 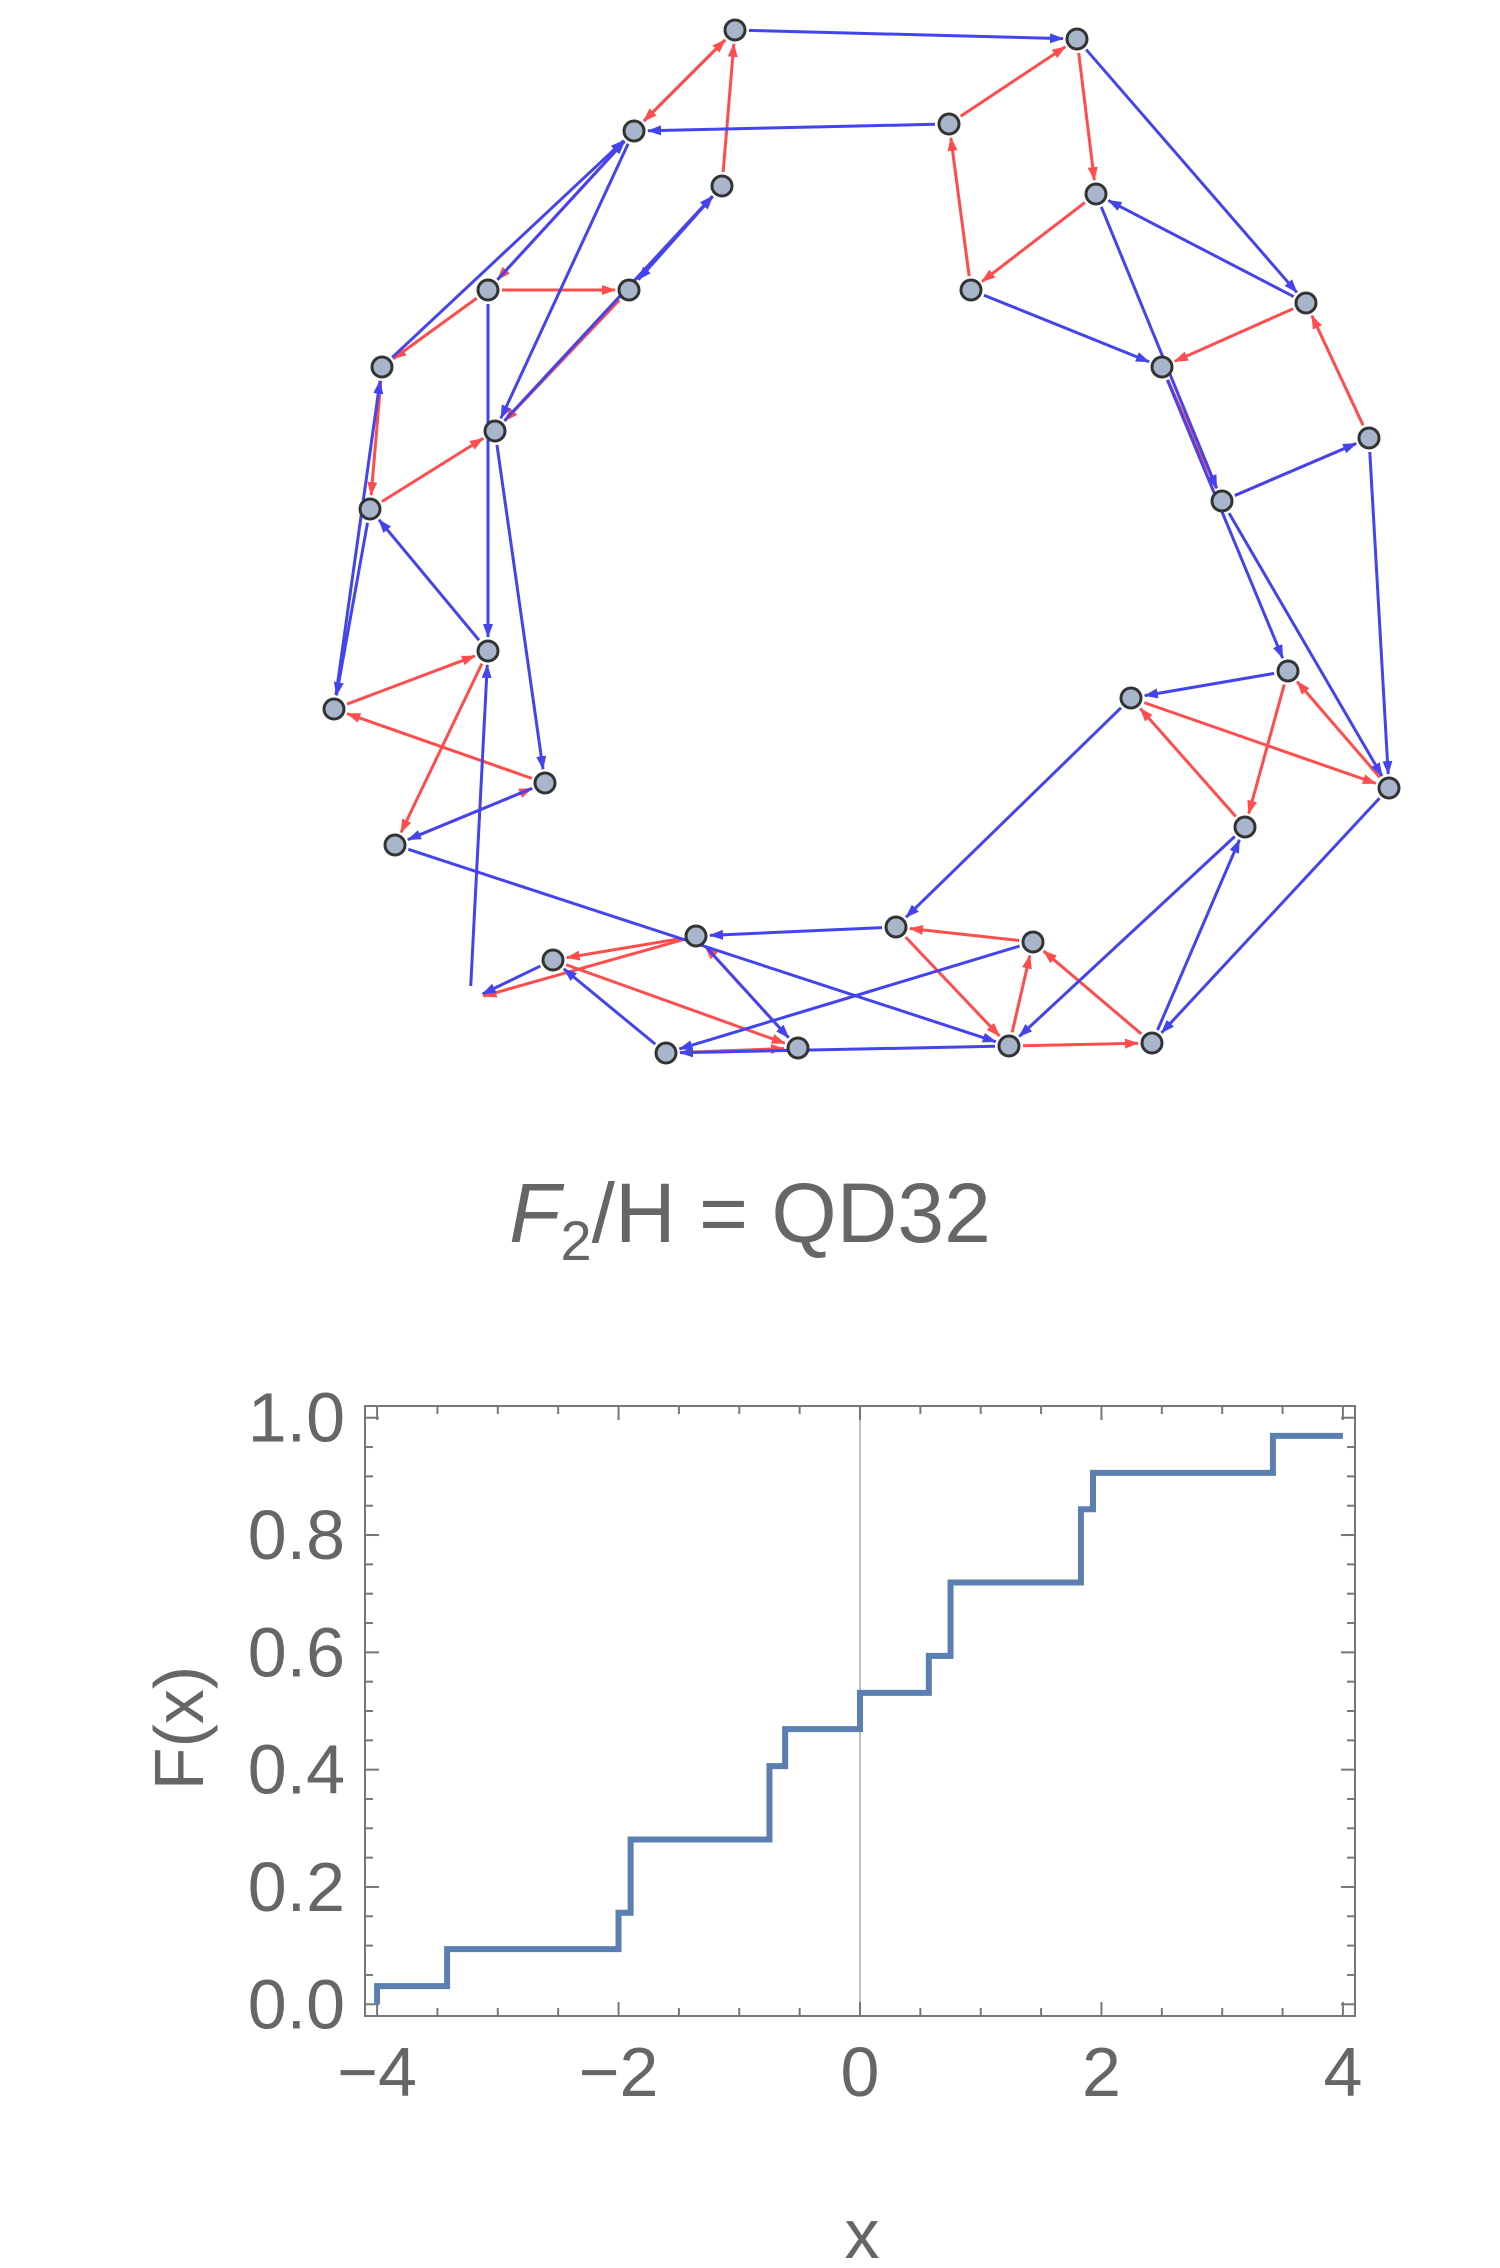 What do you see at coordinates (1342, 2072) in the screenshot?
I see `x-tick-label: 4` at bounding box center [1342, 2072].